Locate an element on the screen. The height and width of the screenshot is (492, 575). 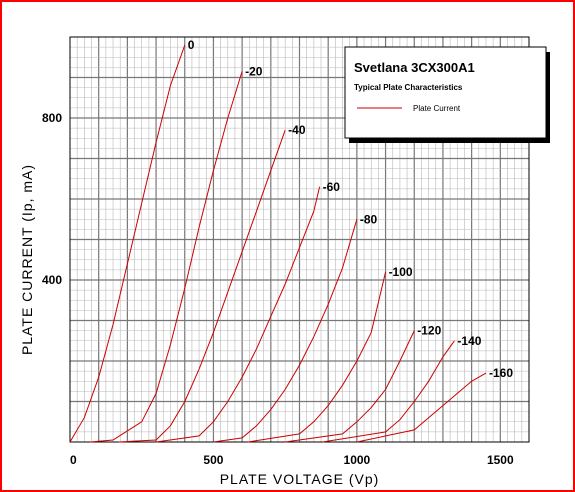
y-tick-label: 400 is located at coordinates (52, 280).